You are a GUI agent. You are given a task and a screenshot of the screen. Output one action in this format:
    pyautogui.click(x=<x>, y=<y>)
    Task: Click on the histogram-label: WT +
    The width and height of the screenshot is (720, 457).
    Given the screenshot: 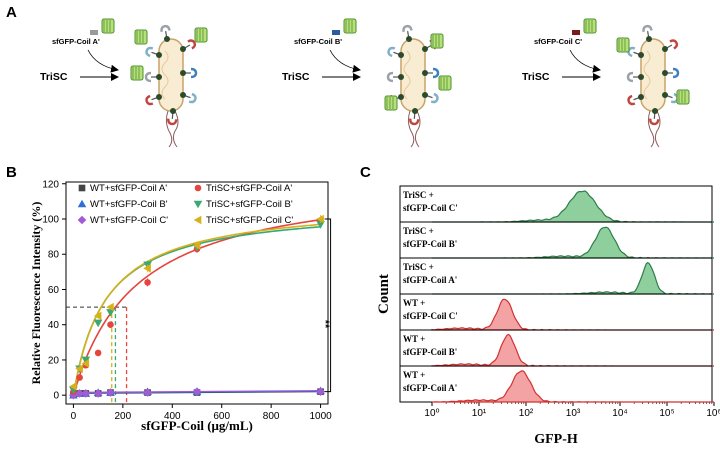 What is the action you would take?
    pyautogui.click(x=414, y=339)
    